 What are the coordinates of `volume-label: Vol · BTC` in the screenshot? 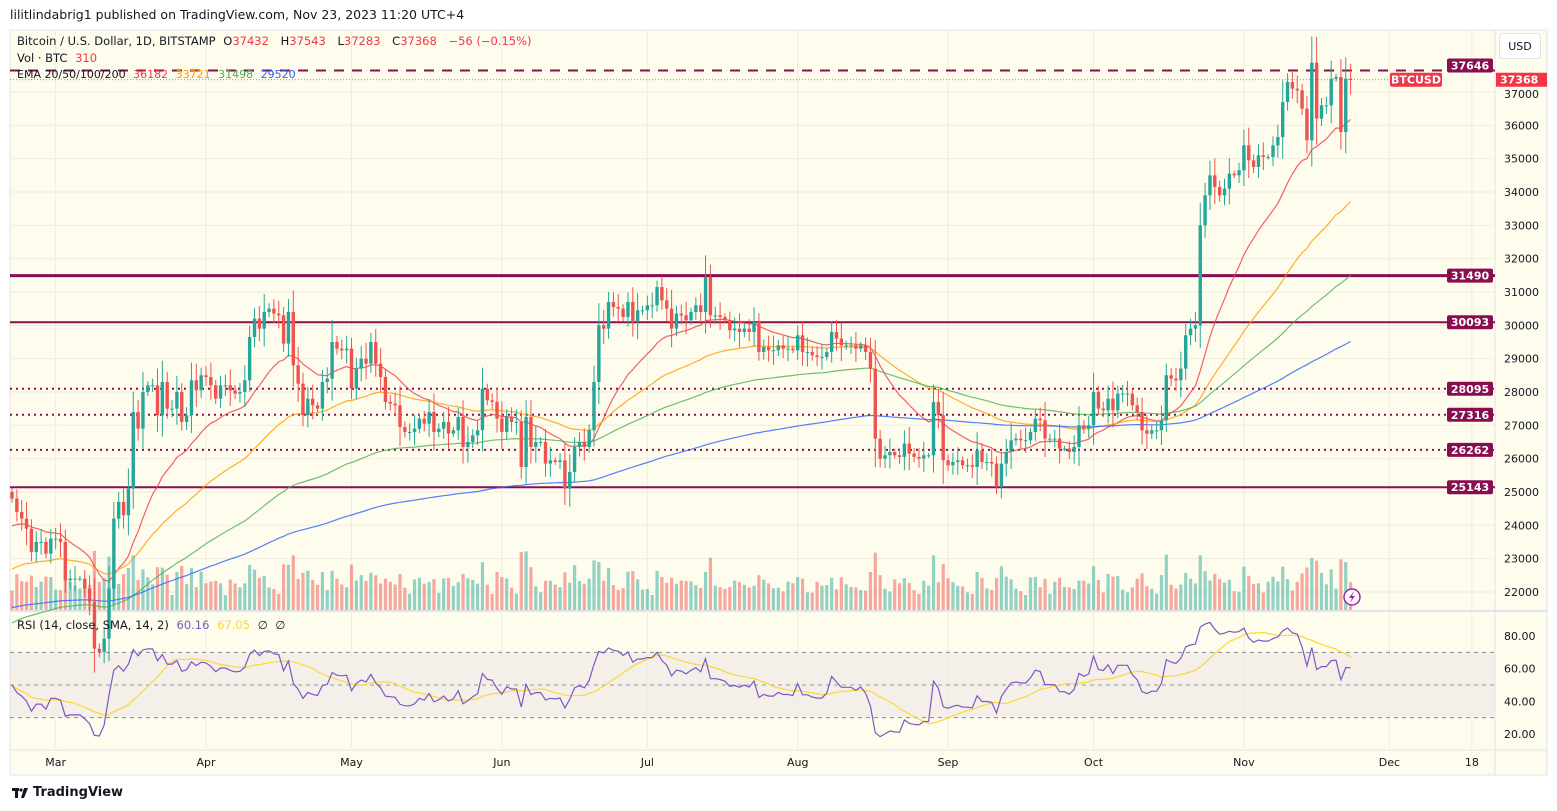 It's located at (42, 58).